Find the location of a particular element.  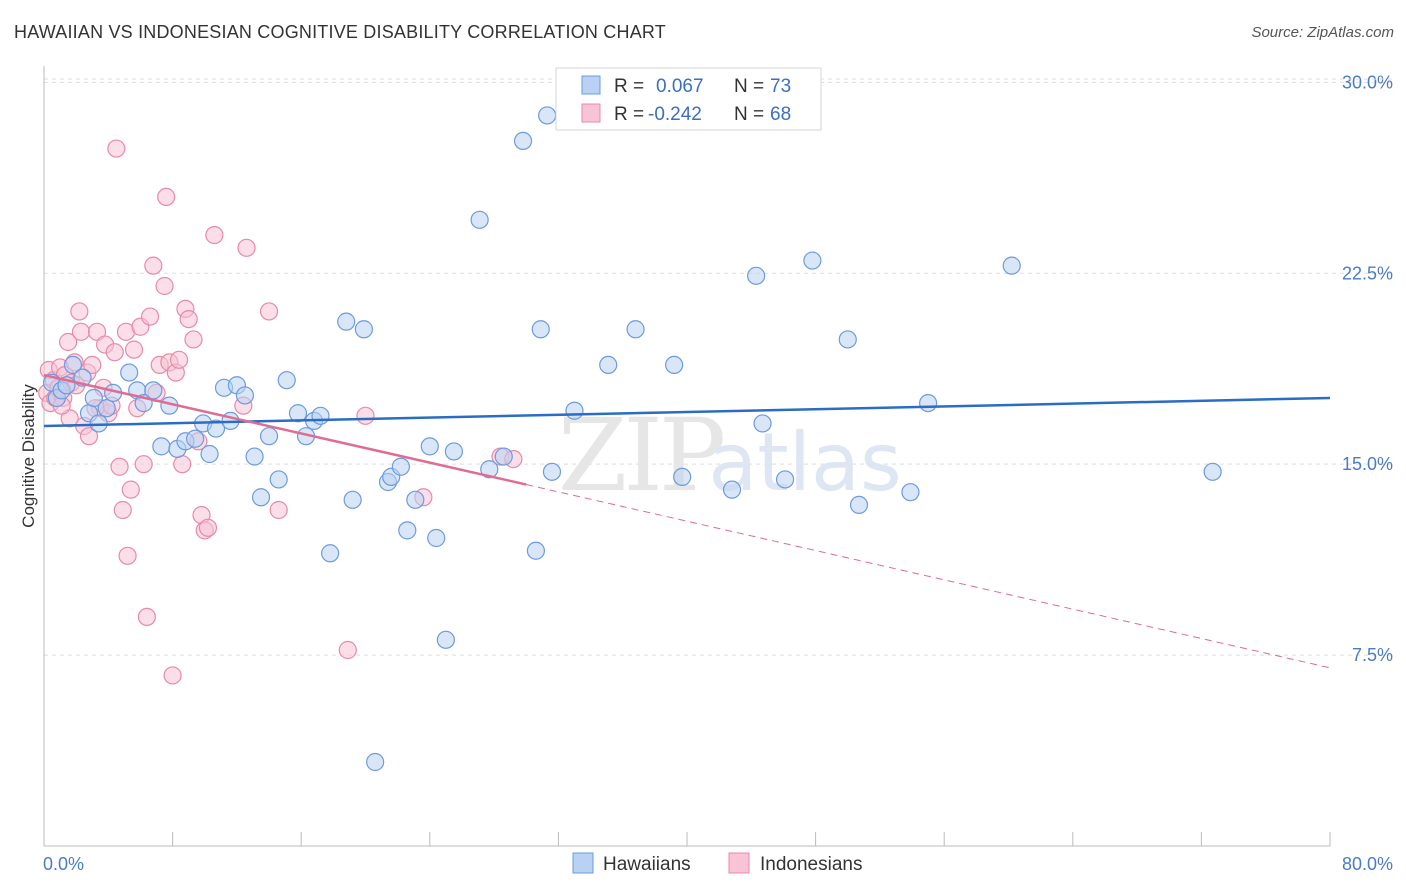

legend-r-label-1: R = is located at coordinates (629, 86).